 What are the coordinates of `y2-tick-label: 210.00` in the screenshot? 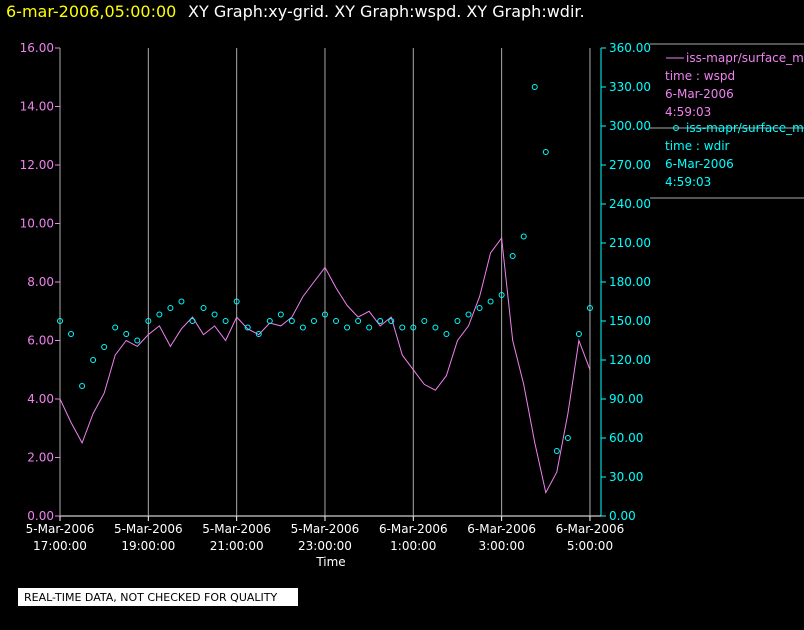 It's located at (630, 243).